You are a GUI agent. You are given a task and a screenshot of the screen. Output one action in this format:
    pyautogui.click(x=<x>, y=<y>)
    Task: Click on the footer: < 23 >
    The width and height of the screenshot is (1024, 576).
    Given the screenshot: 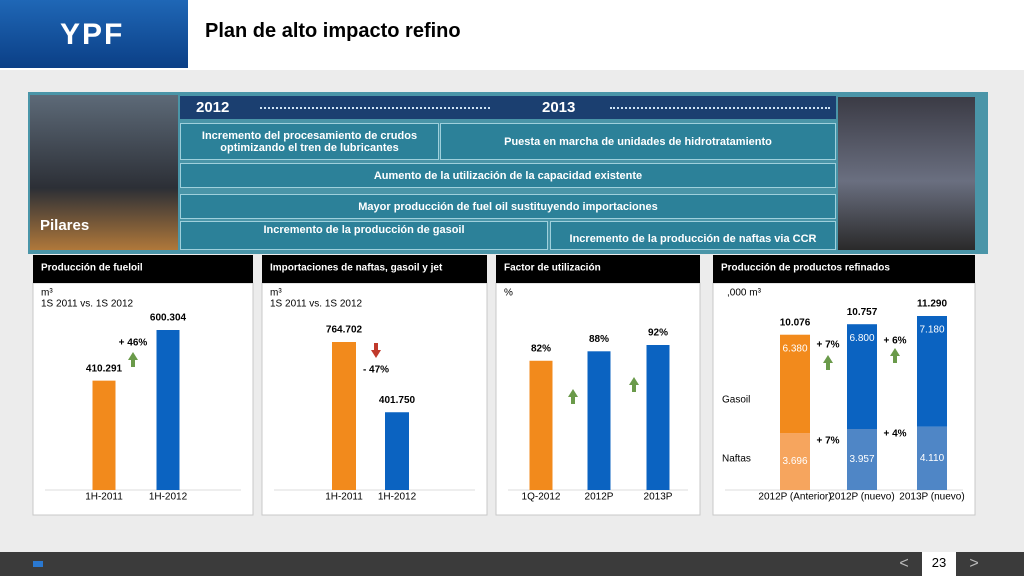 What is the action you would take?
    pyautogui.click(x=512, y=564)
    